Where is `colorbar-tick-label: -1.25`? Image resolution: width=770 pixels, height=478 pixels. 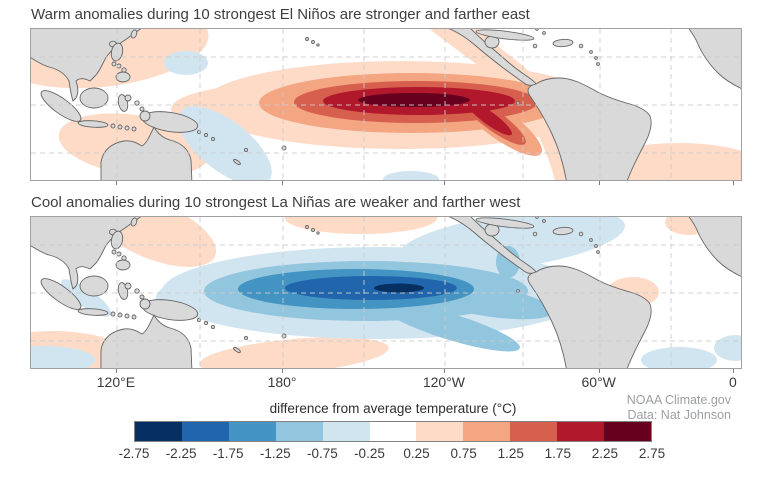
colorbar-tick-label: -1.25 is located at coordinates (275, 453).